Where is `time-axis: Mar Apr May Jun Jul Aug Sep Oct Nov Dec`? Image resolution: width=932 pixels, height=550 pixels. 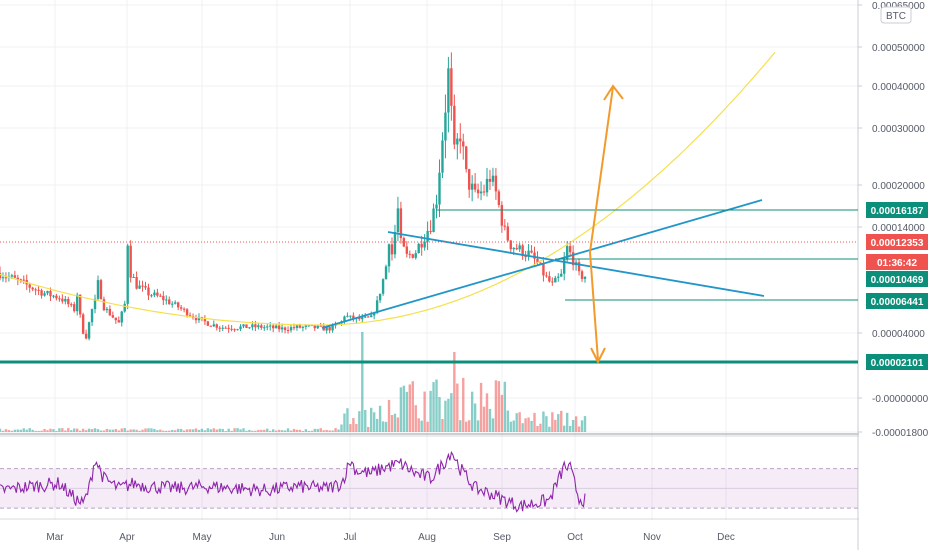 time-axis: Mar Apr May Jun Jul Aug Sep Oct Nov Dec is located at coordinates (390, 537).